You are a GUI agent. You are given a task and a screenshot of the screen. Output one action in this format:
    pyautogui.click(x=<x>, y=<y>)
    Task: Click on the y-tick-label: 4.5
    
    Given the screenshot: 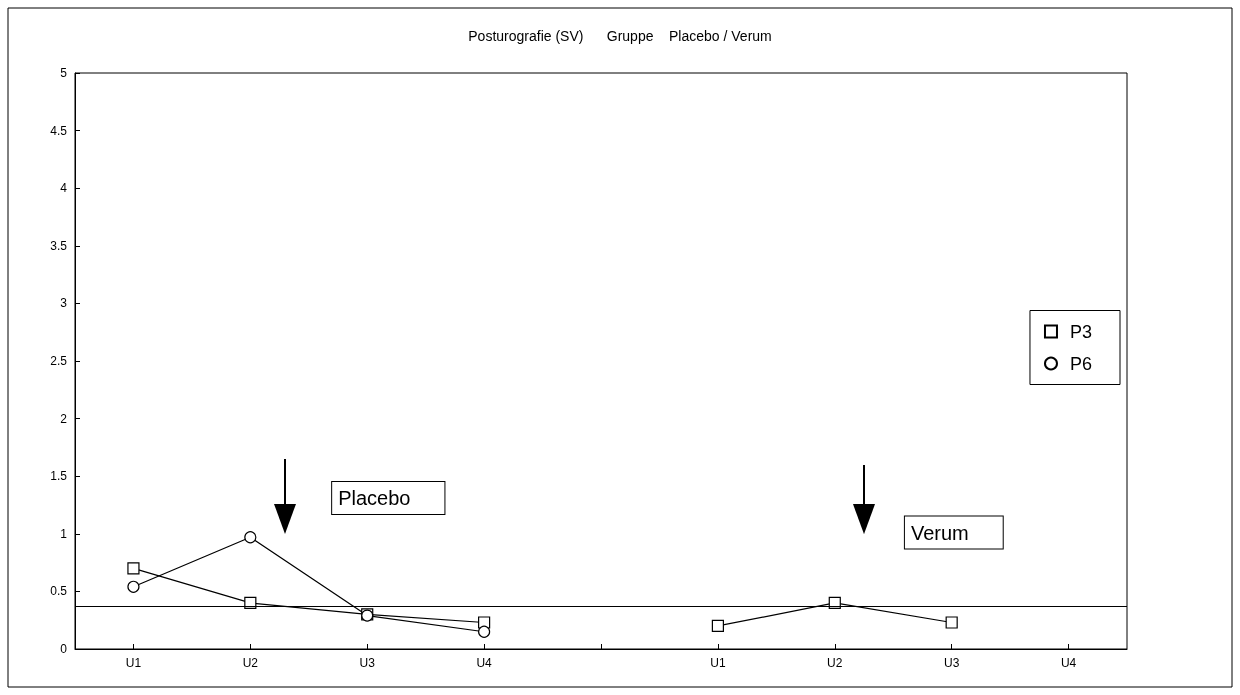 What is the action you would take?
    pyautogui.click(x=59, y=130)
    